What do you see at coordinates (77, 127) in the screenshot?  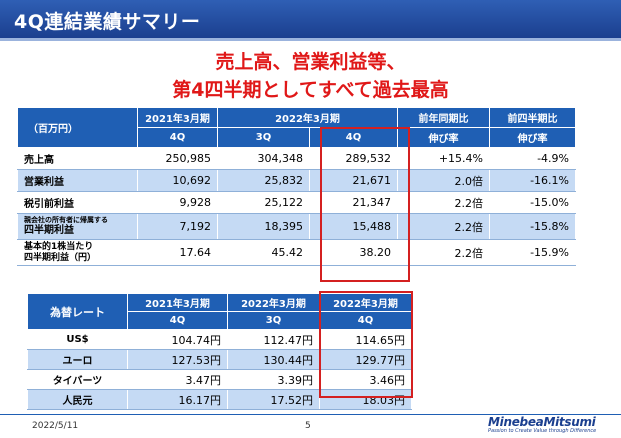 I see `unit-header: （百万円）` at bounding box center [77, 127].